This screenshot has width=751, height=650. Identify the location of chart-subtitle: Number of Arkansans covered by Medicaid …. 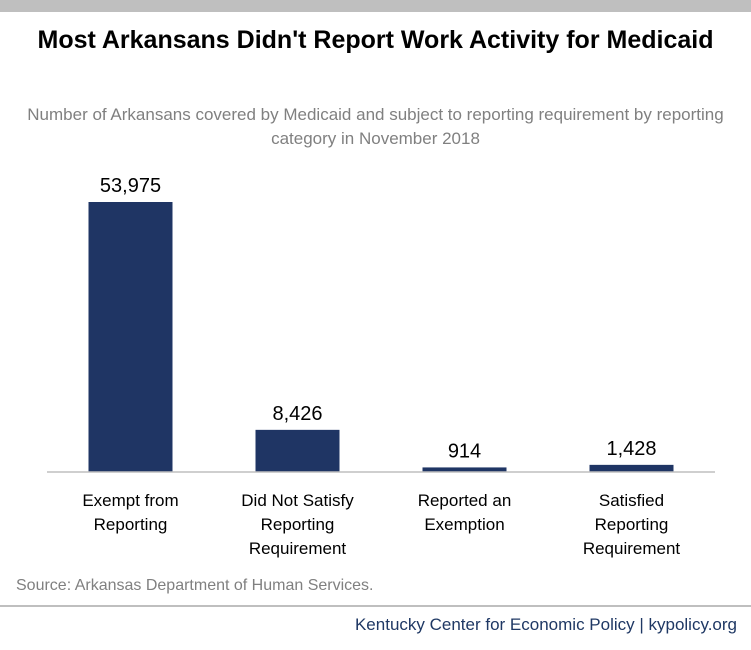
(375, 126).